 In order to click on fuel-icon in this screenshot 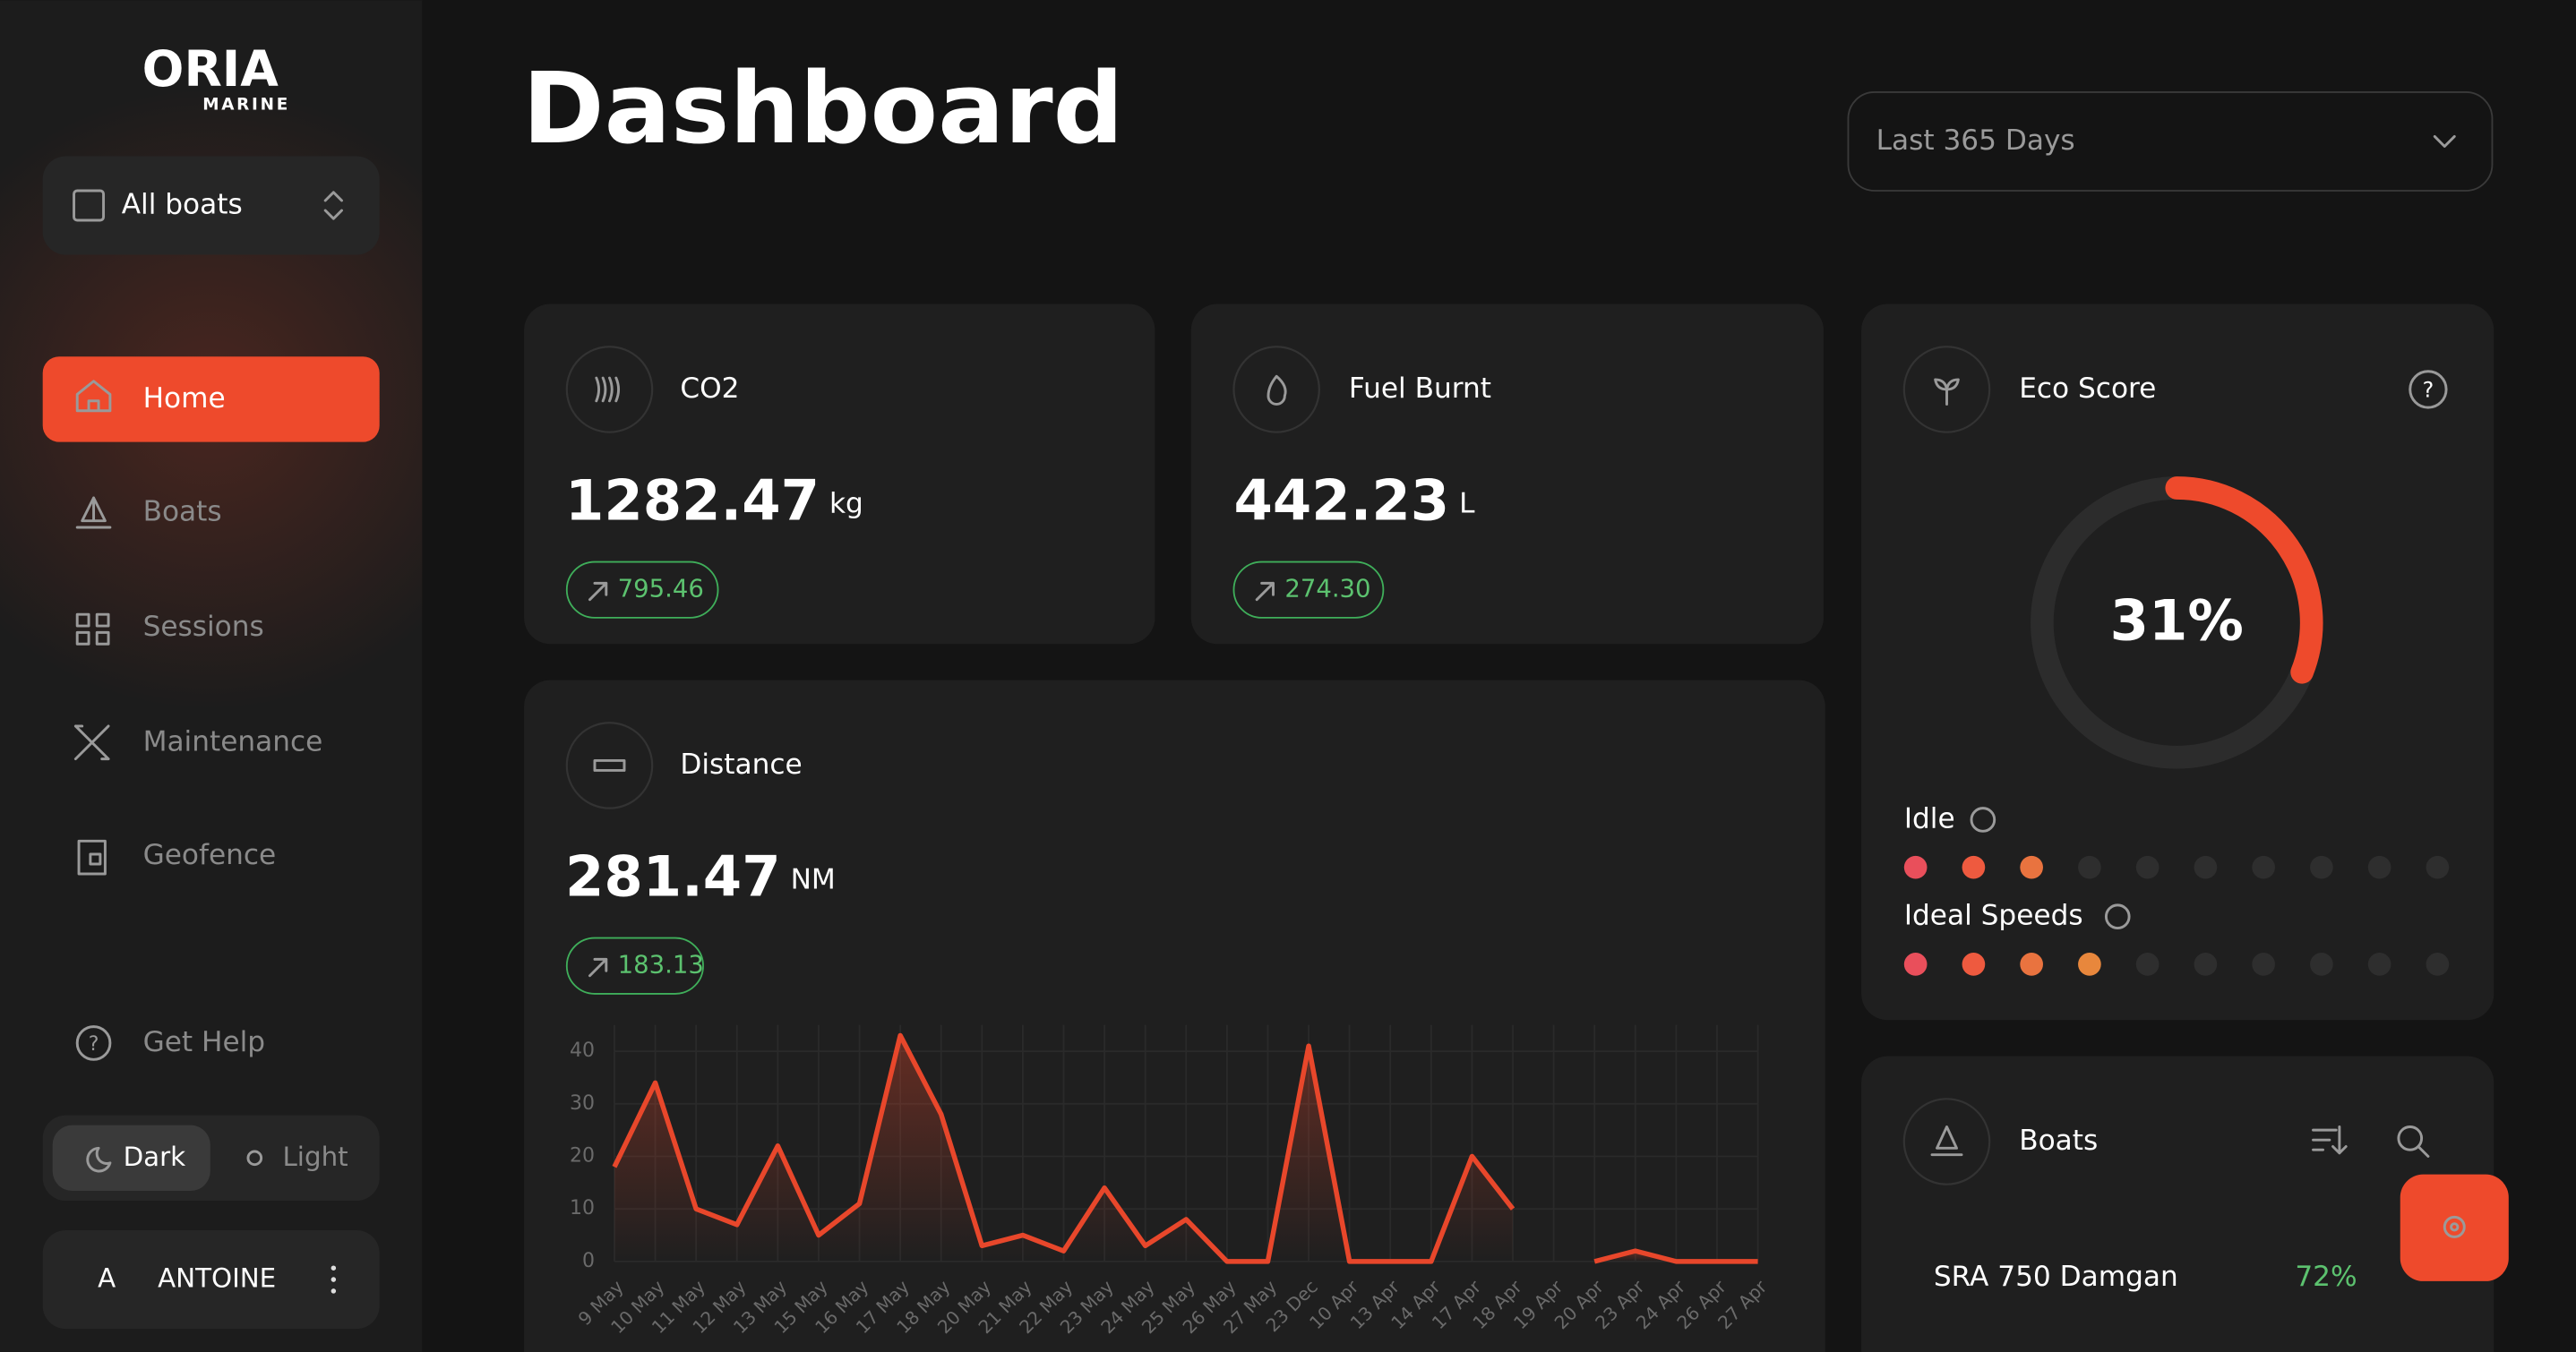, I will do `click(1277, 390)`.